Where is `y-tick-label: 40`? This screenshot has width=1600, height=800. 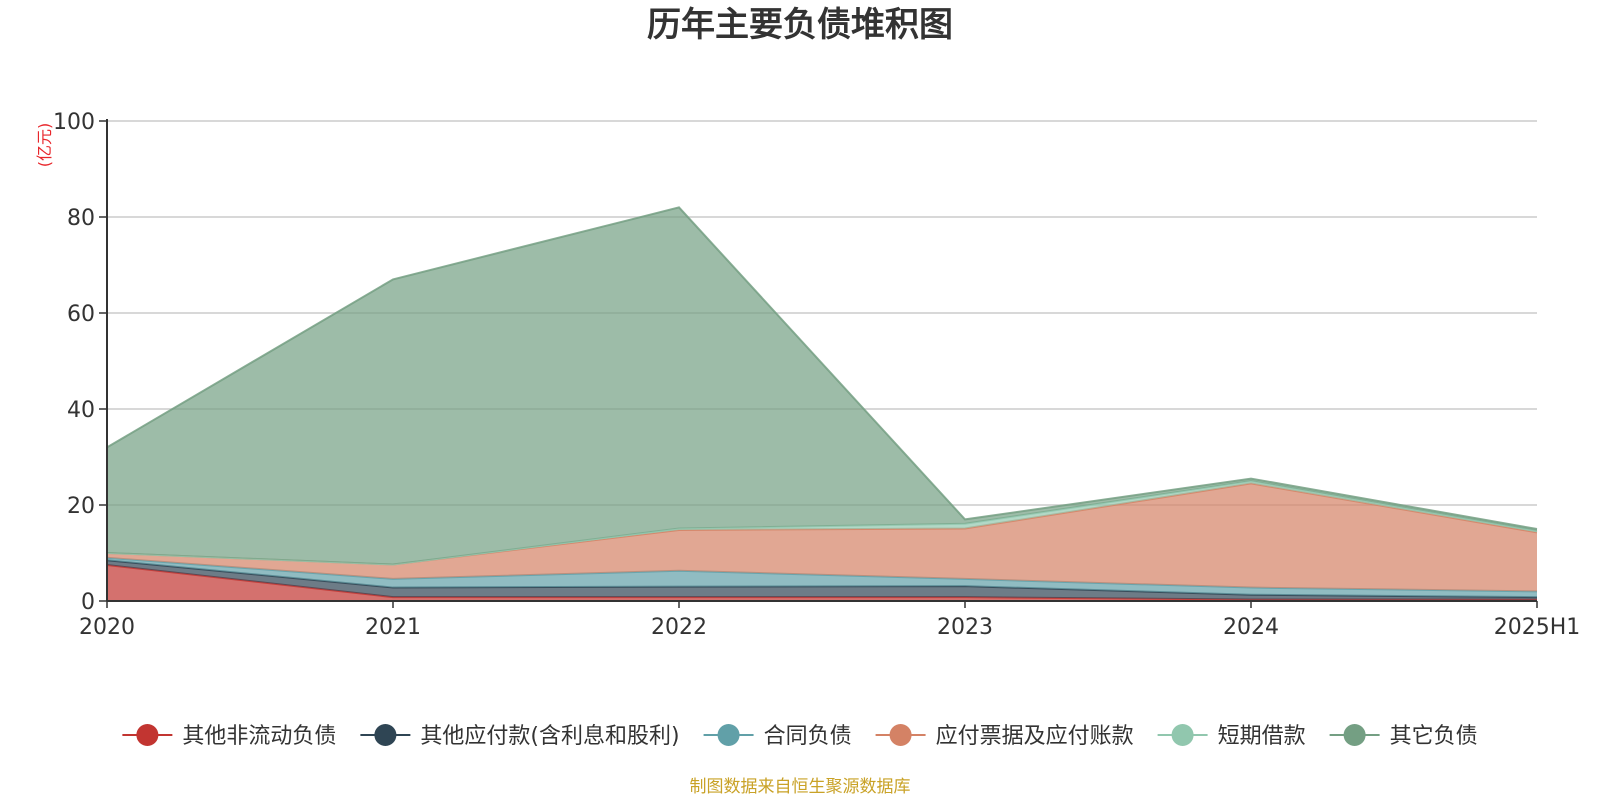 y-tick-label: 40 is located at coordinates (81, 410).